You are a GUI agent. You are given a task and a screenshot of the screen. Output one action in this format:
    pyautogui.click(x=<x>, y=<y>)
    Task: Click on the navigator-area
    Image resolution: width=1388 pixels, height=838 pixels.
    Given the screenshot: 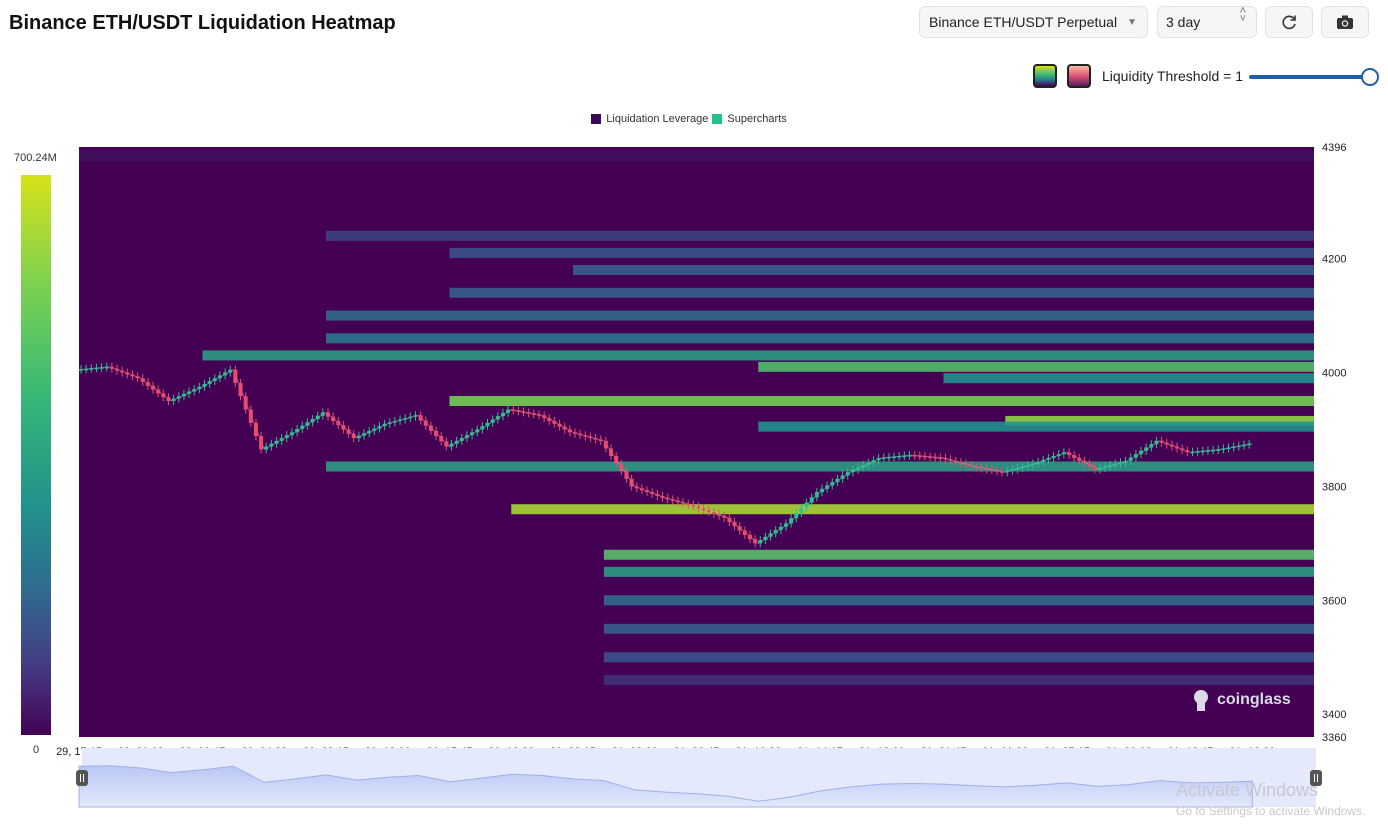 What is the action you would take?
    pyautogui.click(x=699, y=777)
    